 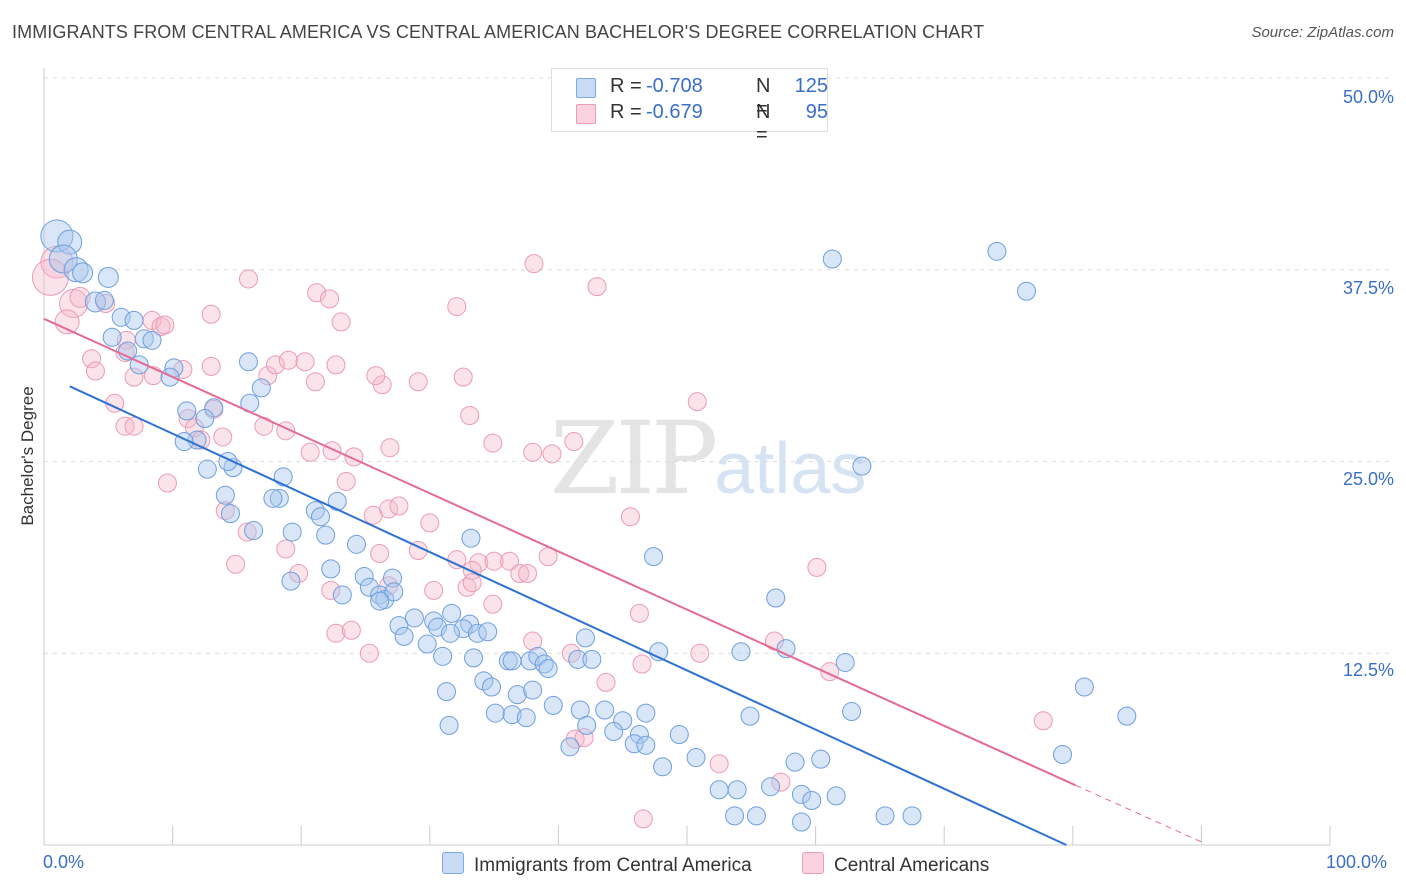 I want to click on watermark-atlas: atlas, so click(x=790, y=469).